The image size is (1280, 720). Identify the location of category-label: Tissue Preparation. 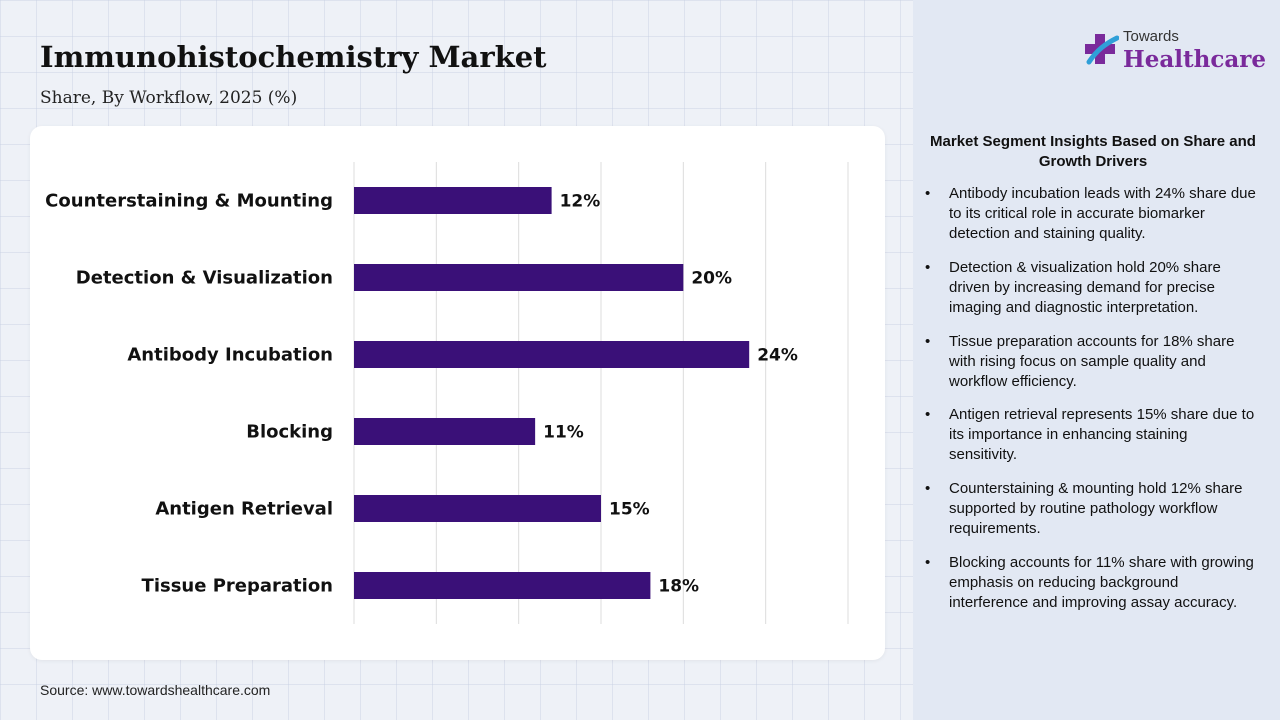
(237, 586).